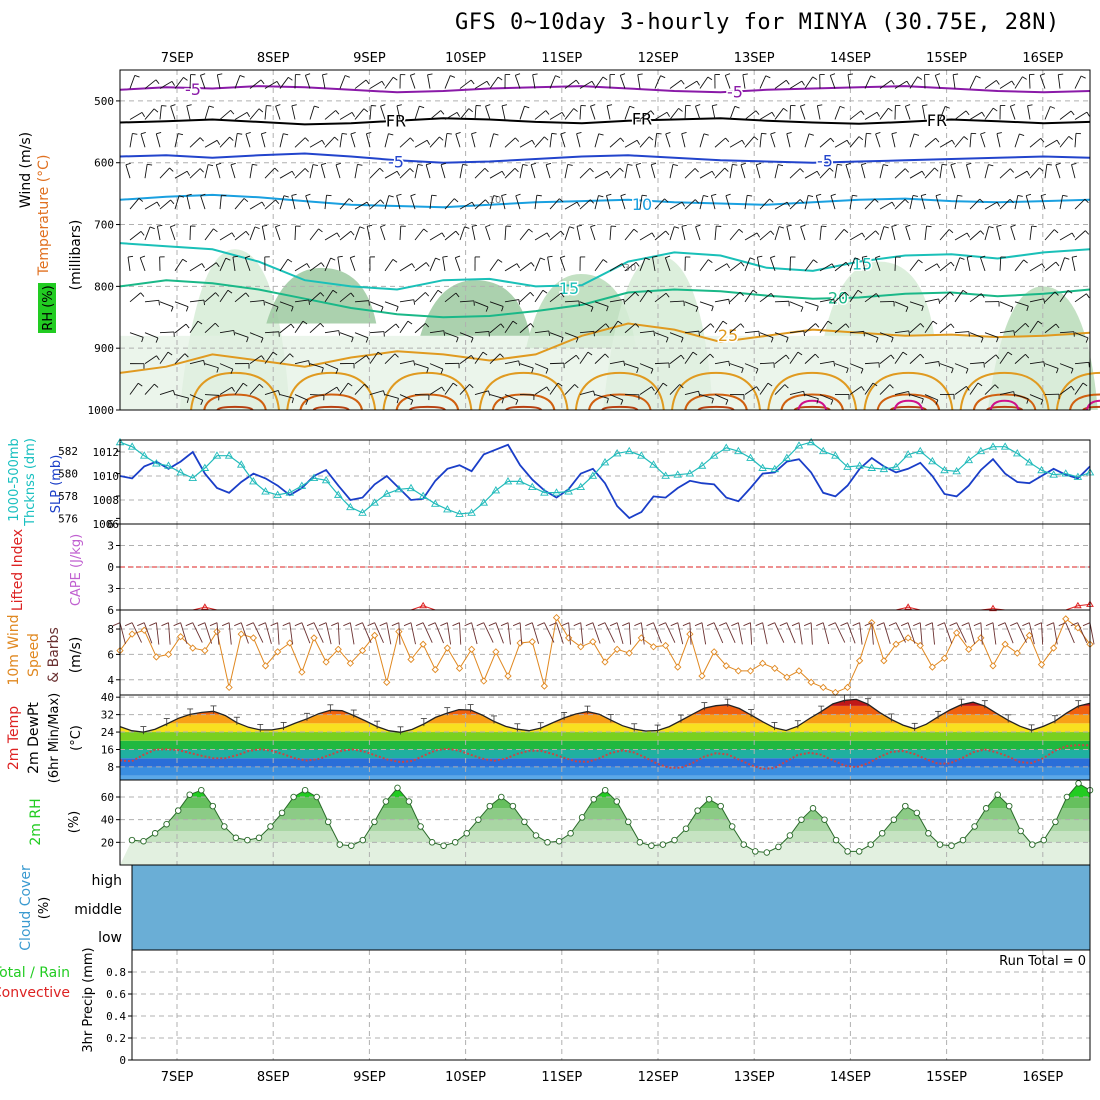 This screenshot has height=1100, width=1100. What do you see at coordinates (993, 608) in the screenshot?
I see `cape-marker` at bounding box center [993, 608].